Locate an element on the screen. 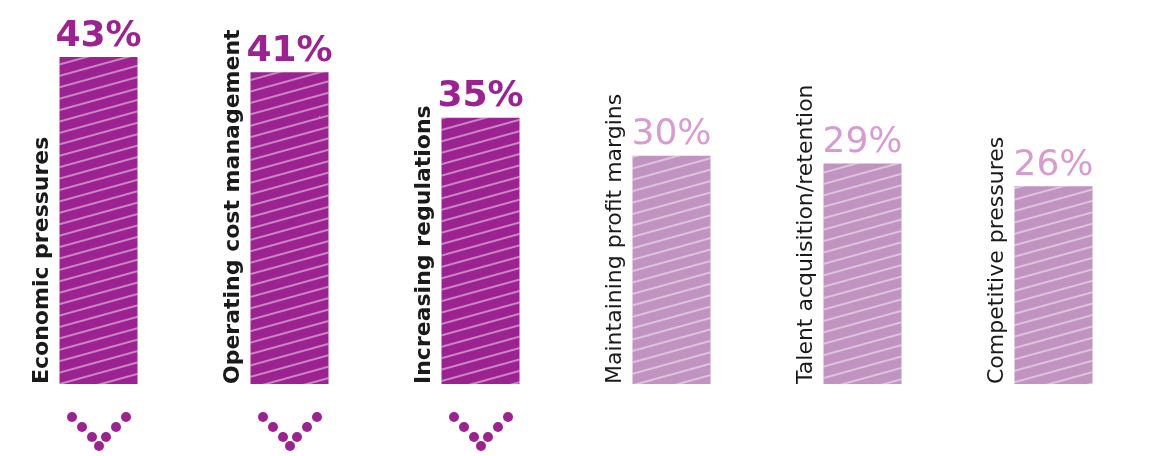 The image size is (1149, 456). data-label: 26% is located at coordinates (1053, 162).